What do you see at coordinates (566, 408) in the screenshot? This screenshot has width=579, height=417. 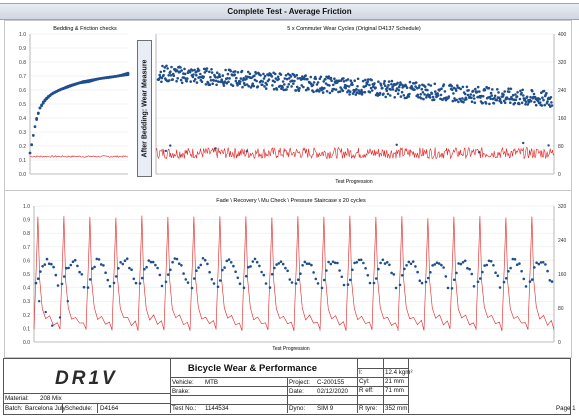 I see `page-number: Page 1` at bounding box center [566, 408].